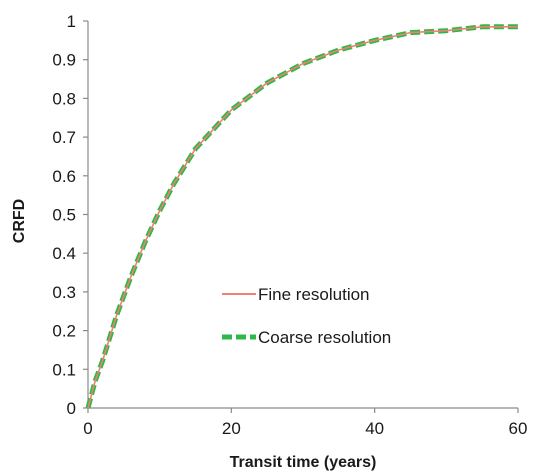 The image size is (535, 472). Describe the element at coordinates (305, 423) in the screenshot. I see `x-ticks: 0 20 40 60` at that location.